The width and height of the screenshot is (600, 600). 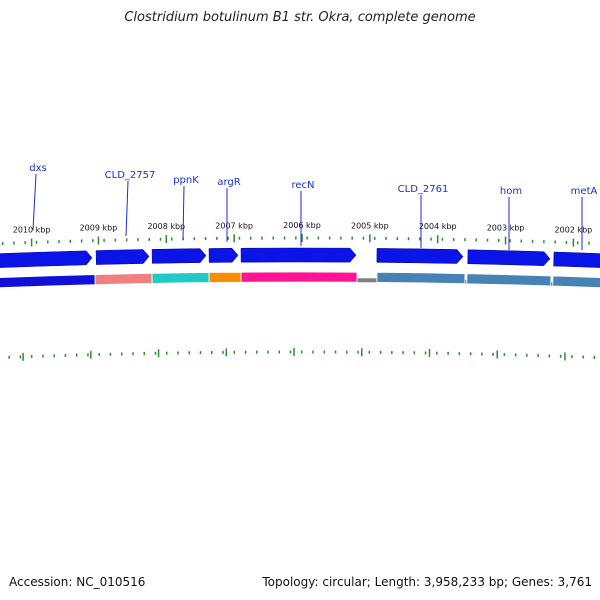 What do you see at coordinates (302, 225) in the screenshot?
I see `kbp-tick-label: 2006 kbp` at bounding box center [302, 225].